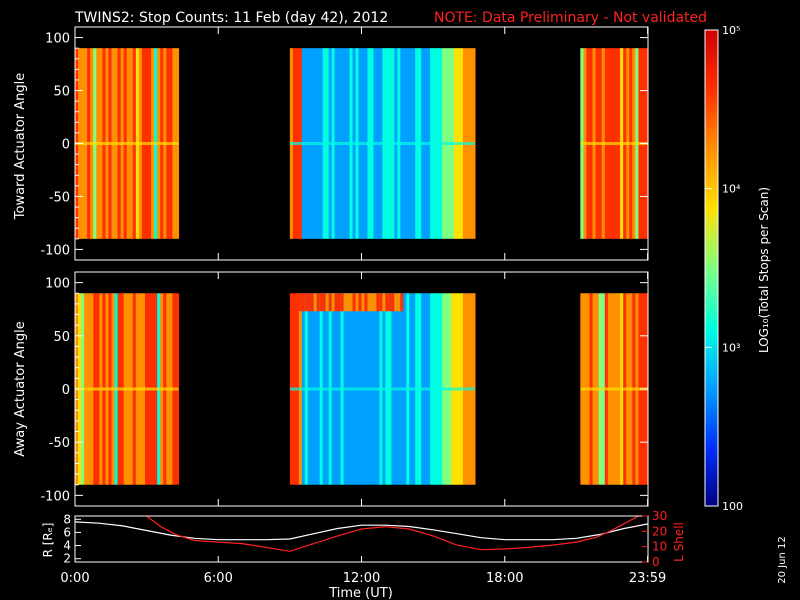  What do you see at coordinates (659, 547) in the screenshot?
I see `lshell-tick-label: 10` at bounding box center [659, 547].